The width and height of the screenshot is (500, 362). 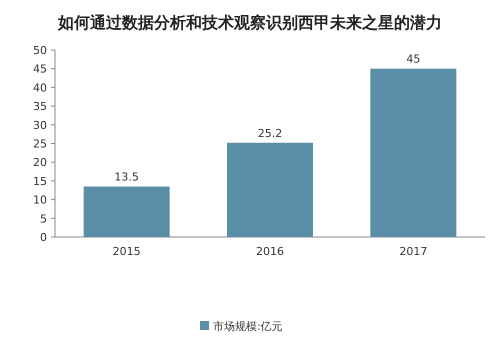 What do you see at coordinates (40, 50) in the screenshot?
I see `y-tick-label: 50` at bounding box center [40, 50].